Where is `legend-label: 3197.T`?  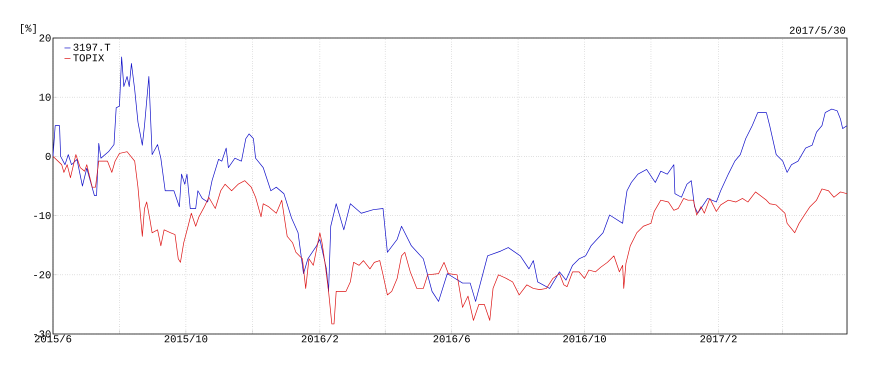
legend-label: 3197.T is located at coordinates (91, 47).